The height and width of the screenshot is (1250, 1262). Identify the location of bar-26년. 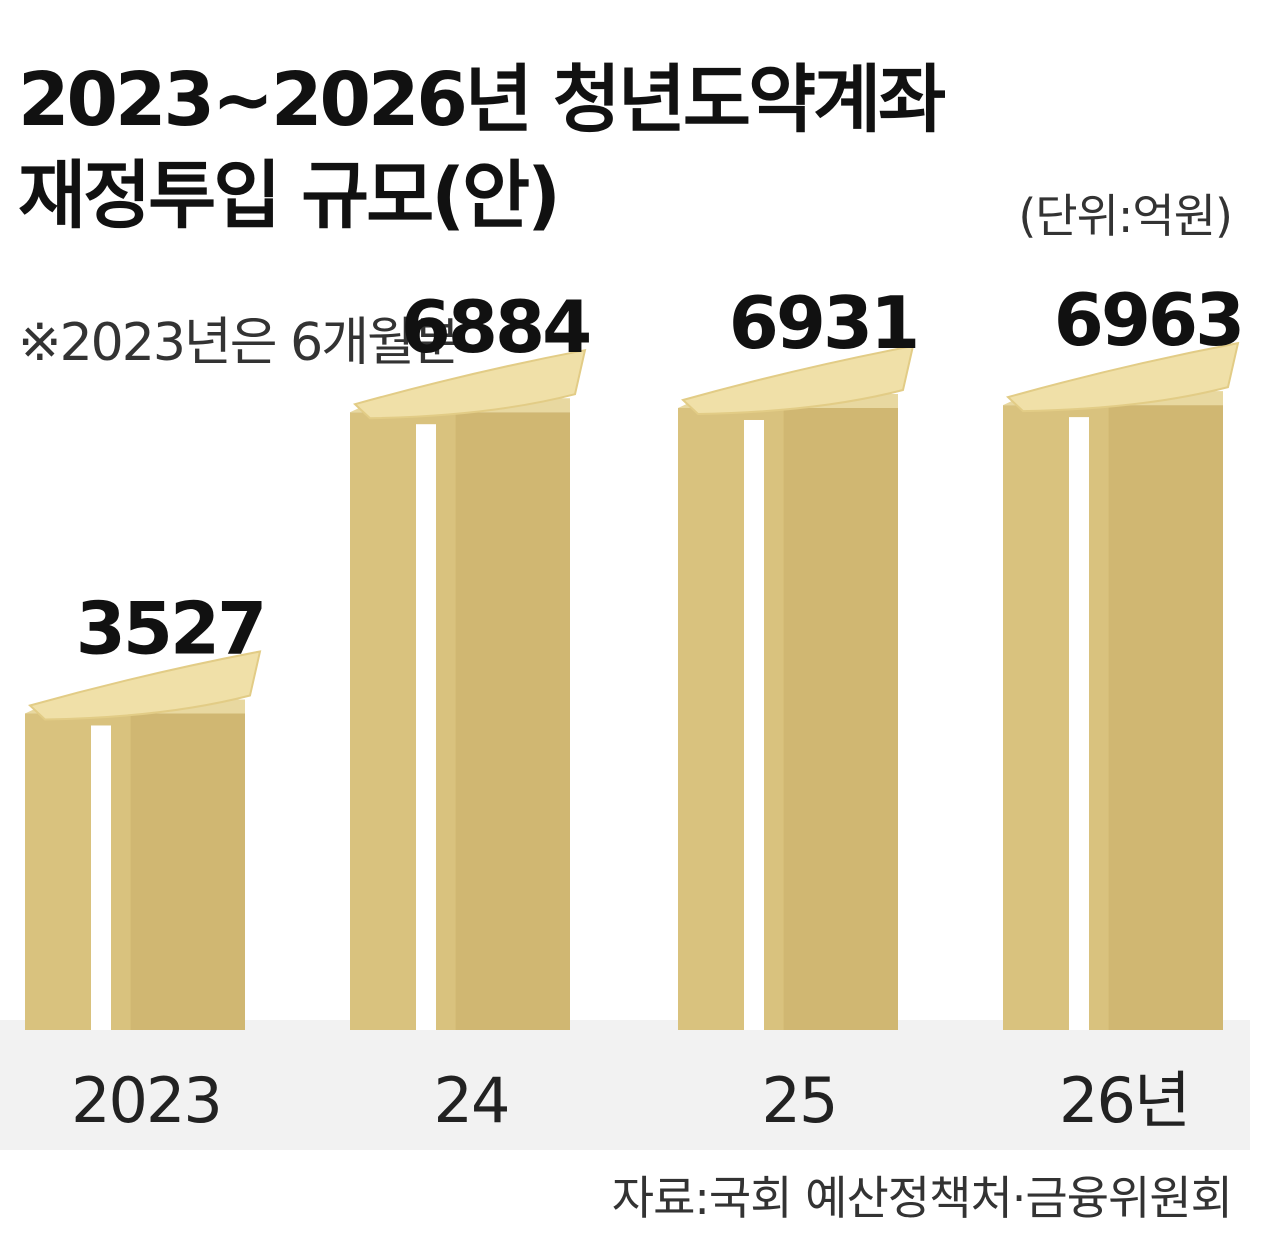
(1121, 686).